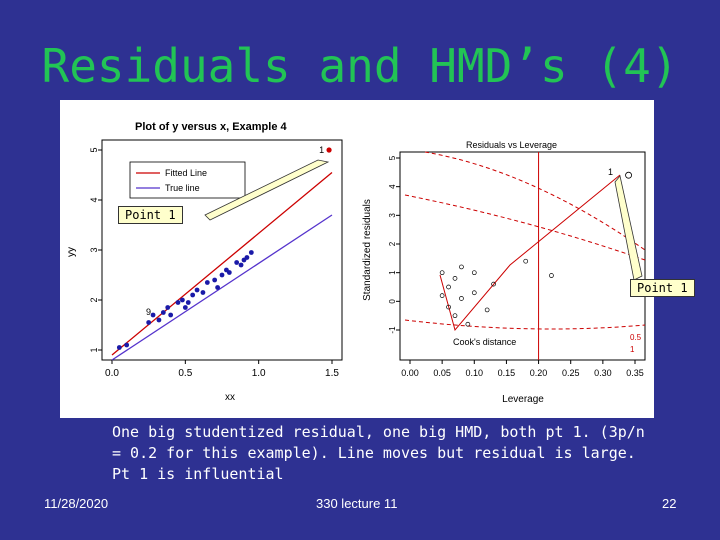 The image size is (720, 540). What do you see at coordinates (332, 373) in the screenshot?
I see `left-xtick-label: 1.5` at bounding box center [332, 373].